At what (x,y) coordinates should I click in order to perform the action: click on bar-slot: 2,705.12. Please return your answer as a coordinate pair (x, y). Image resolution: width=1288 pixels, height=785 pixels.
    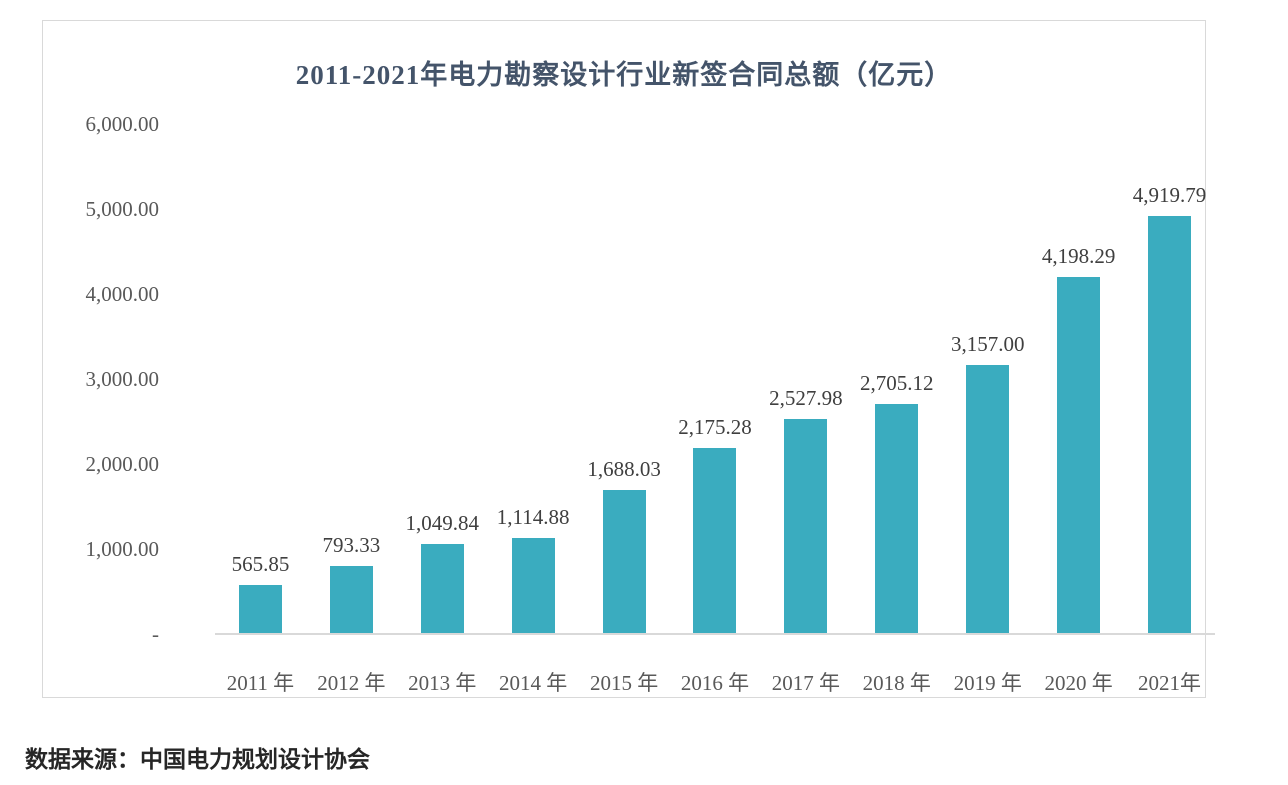
    Looking at the image, I should click on (896, 378).